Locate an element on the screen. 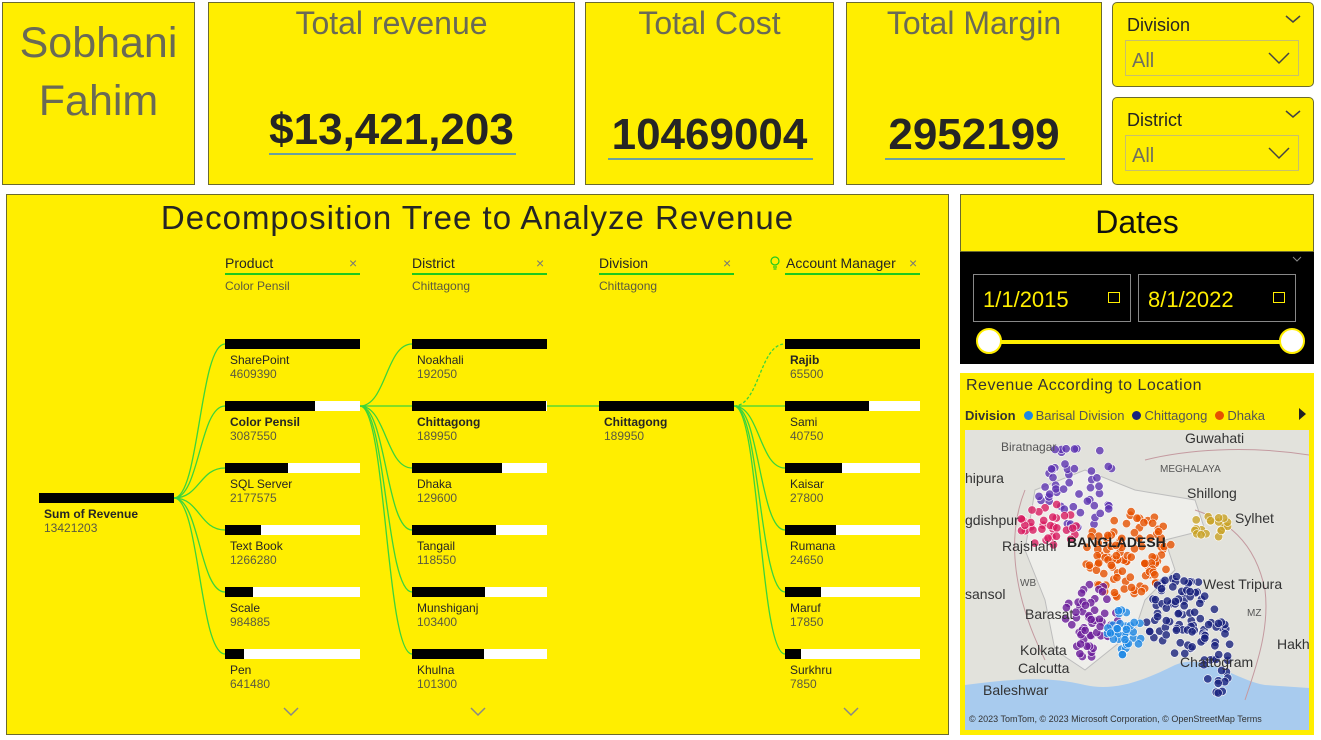 Image resolution: width=1321 pixels, height=740 pixels. date-range-track is located at coordinates (1140, 342).